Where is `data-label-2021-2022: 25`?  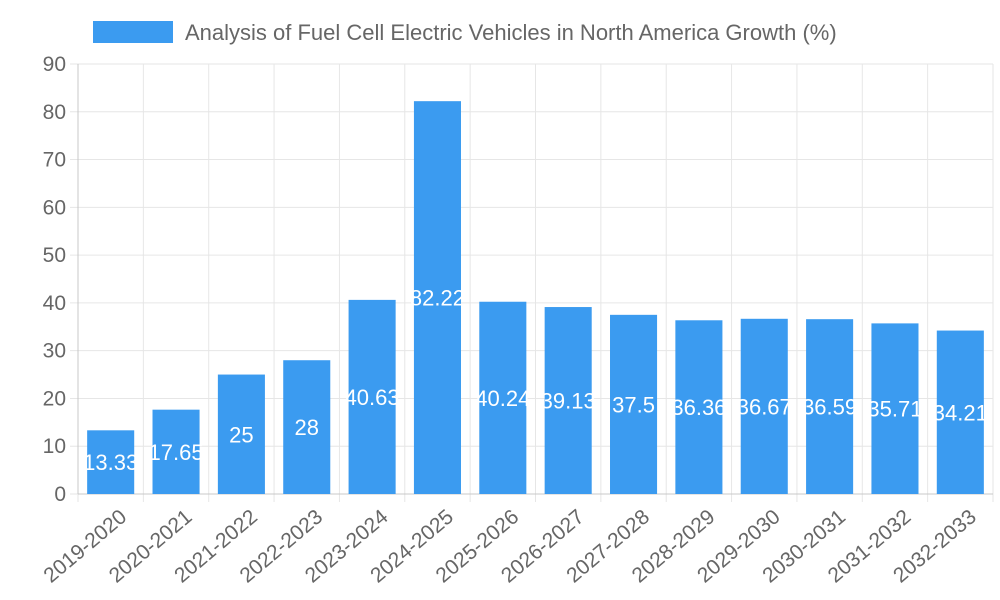 data-label-2021-2022: 25 is located at coordinates (241, 434).